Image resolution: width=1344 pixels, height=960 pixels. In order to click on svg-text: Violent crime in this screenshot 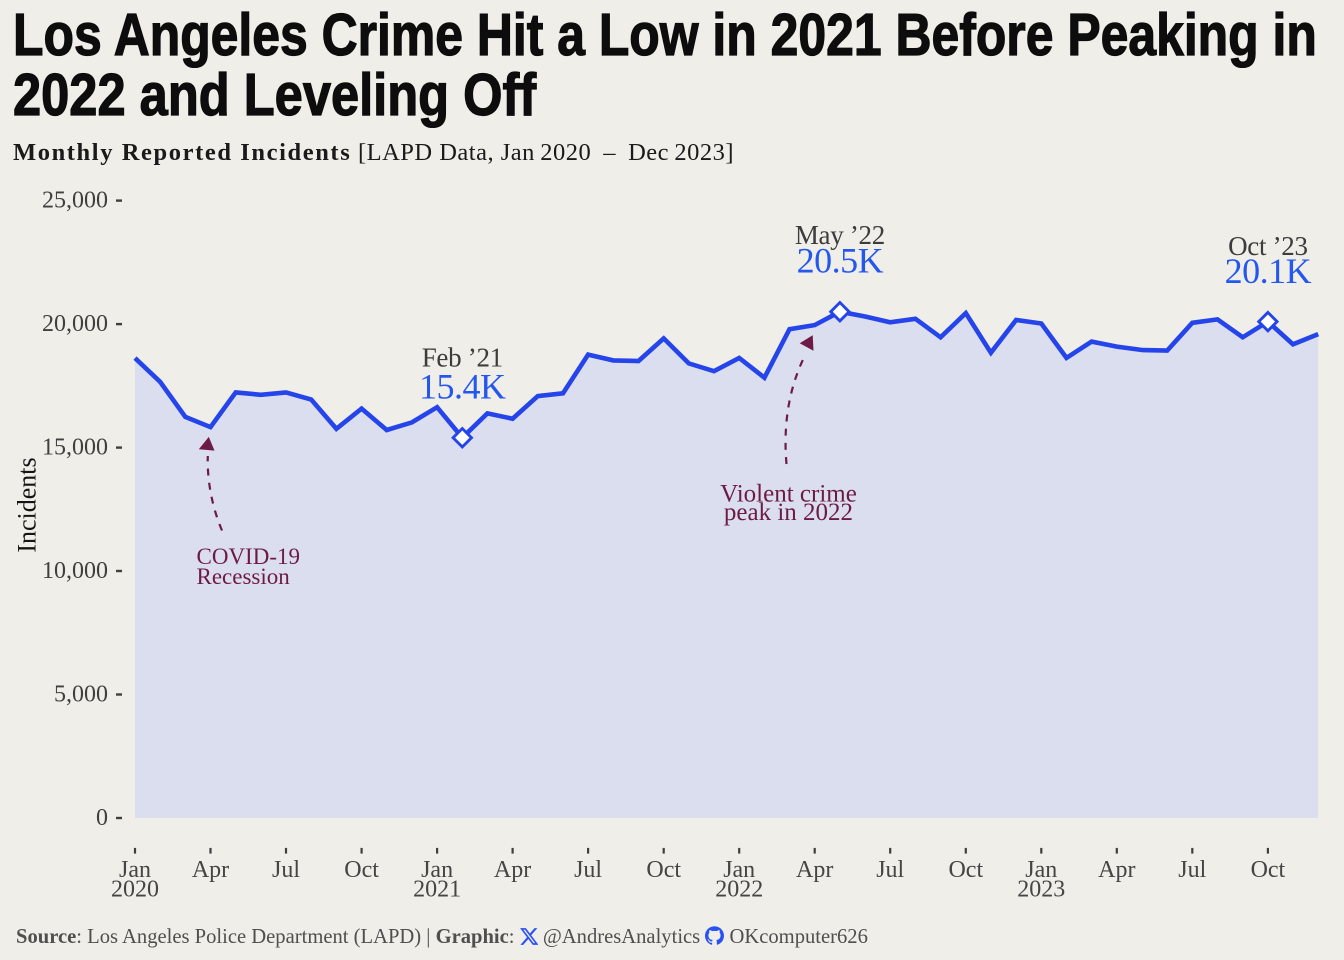, I will do `click(788, 494)`.